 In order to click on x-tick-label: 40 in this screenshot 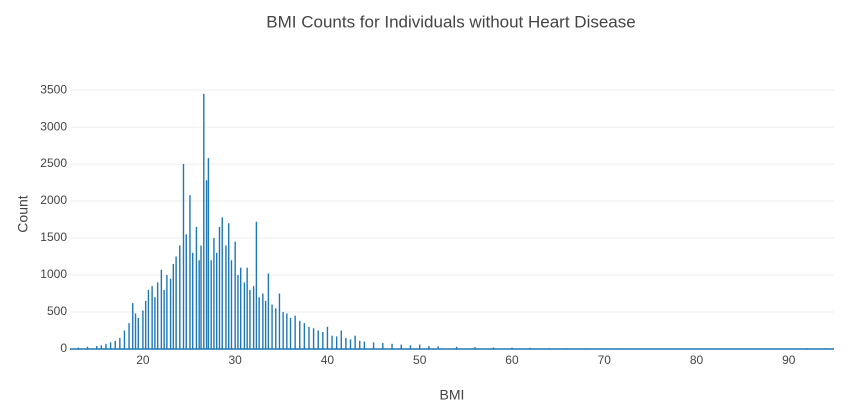, I will do `click(328, 360)`.